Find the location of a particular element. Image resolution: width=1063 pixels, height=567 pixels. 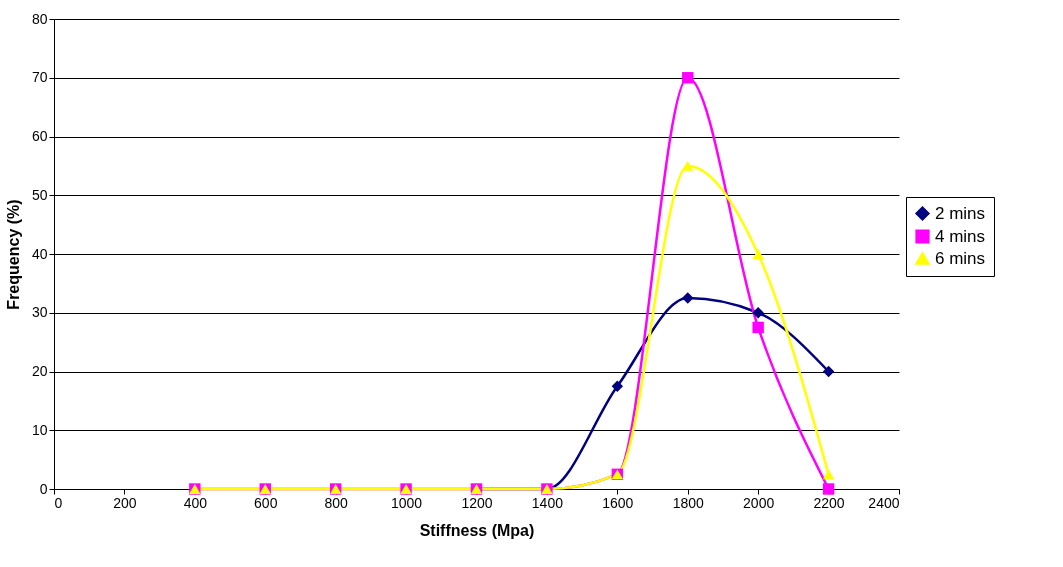

legend-label: 2 mins is located at coordinates (960, 213).